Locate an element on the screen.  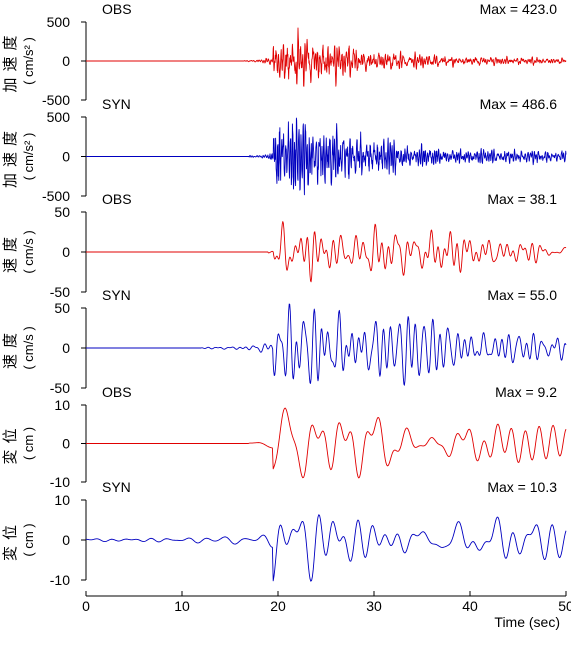
x-tick-label: 30 is located at coordinates (374, 606).